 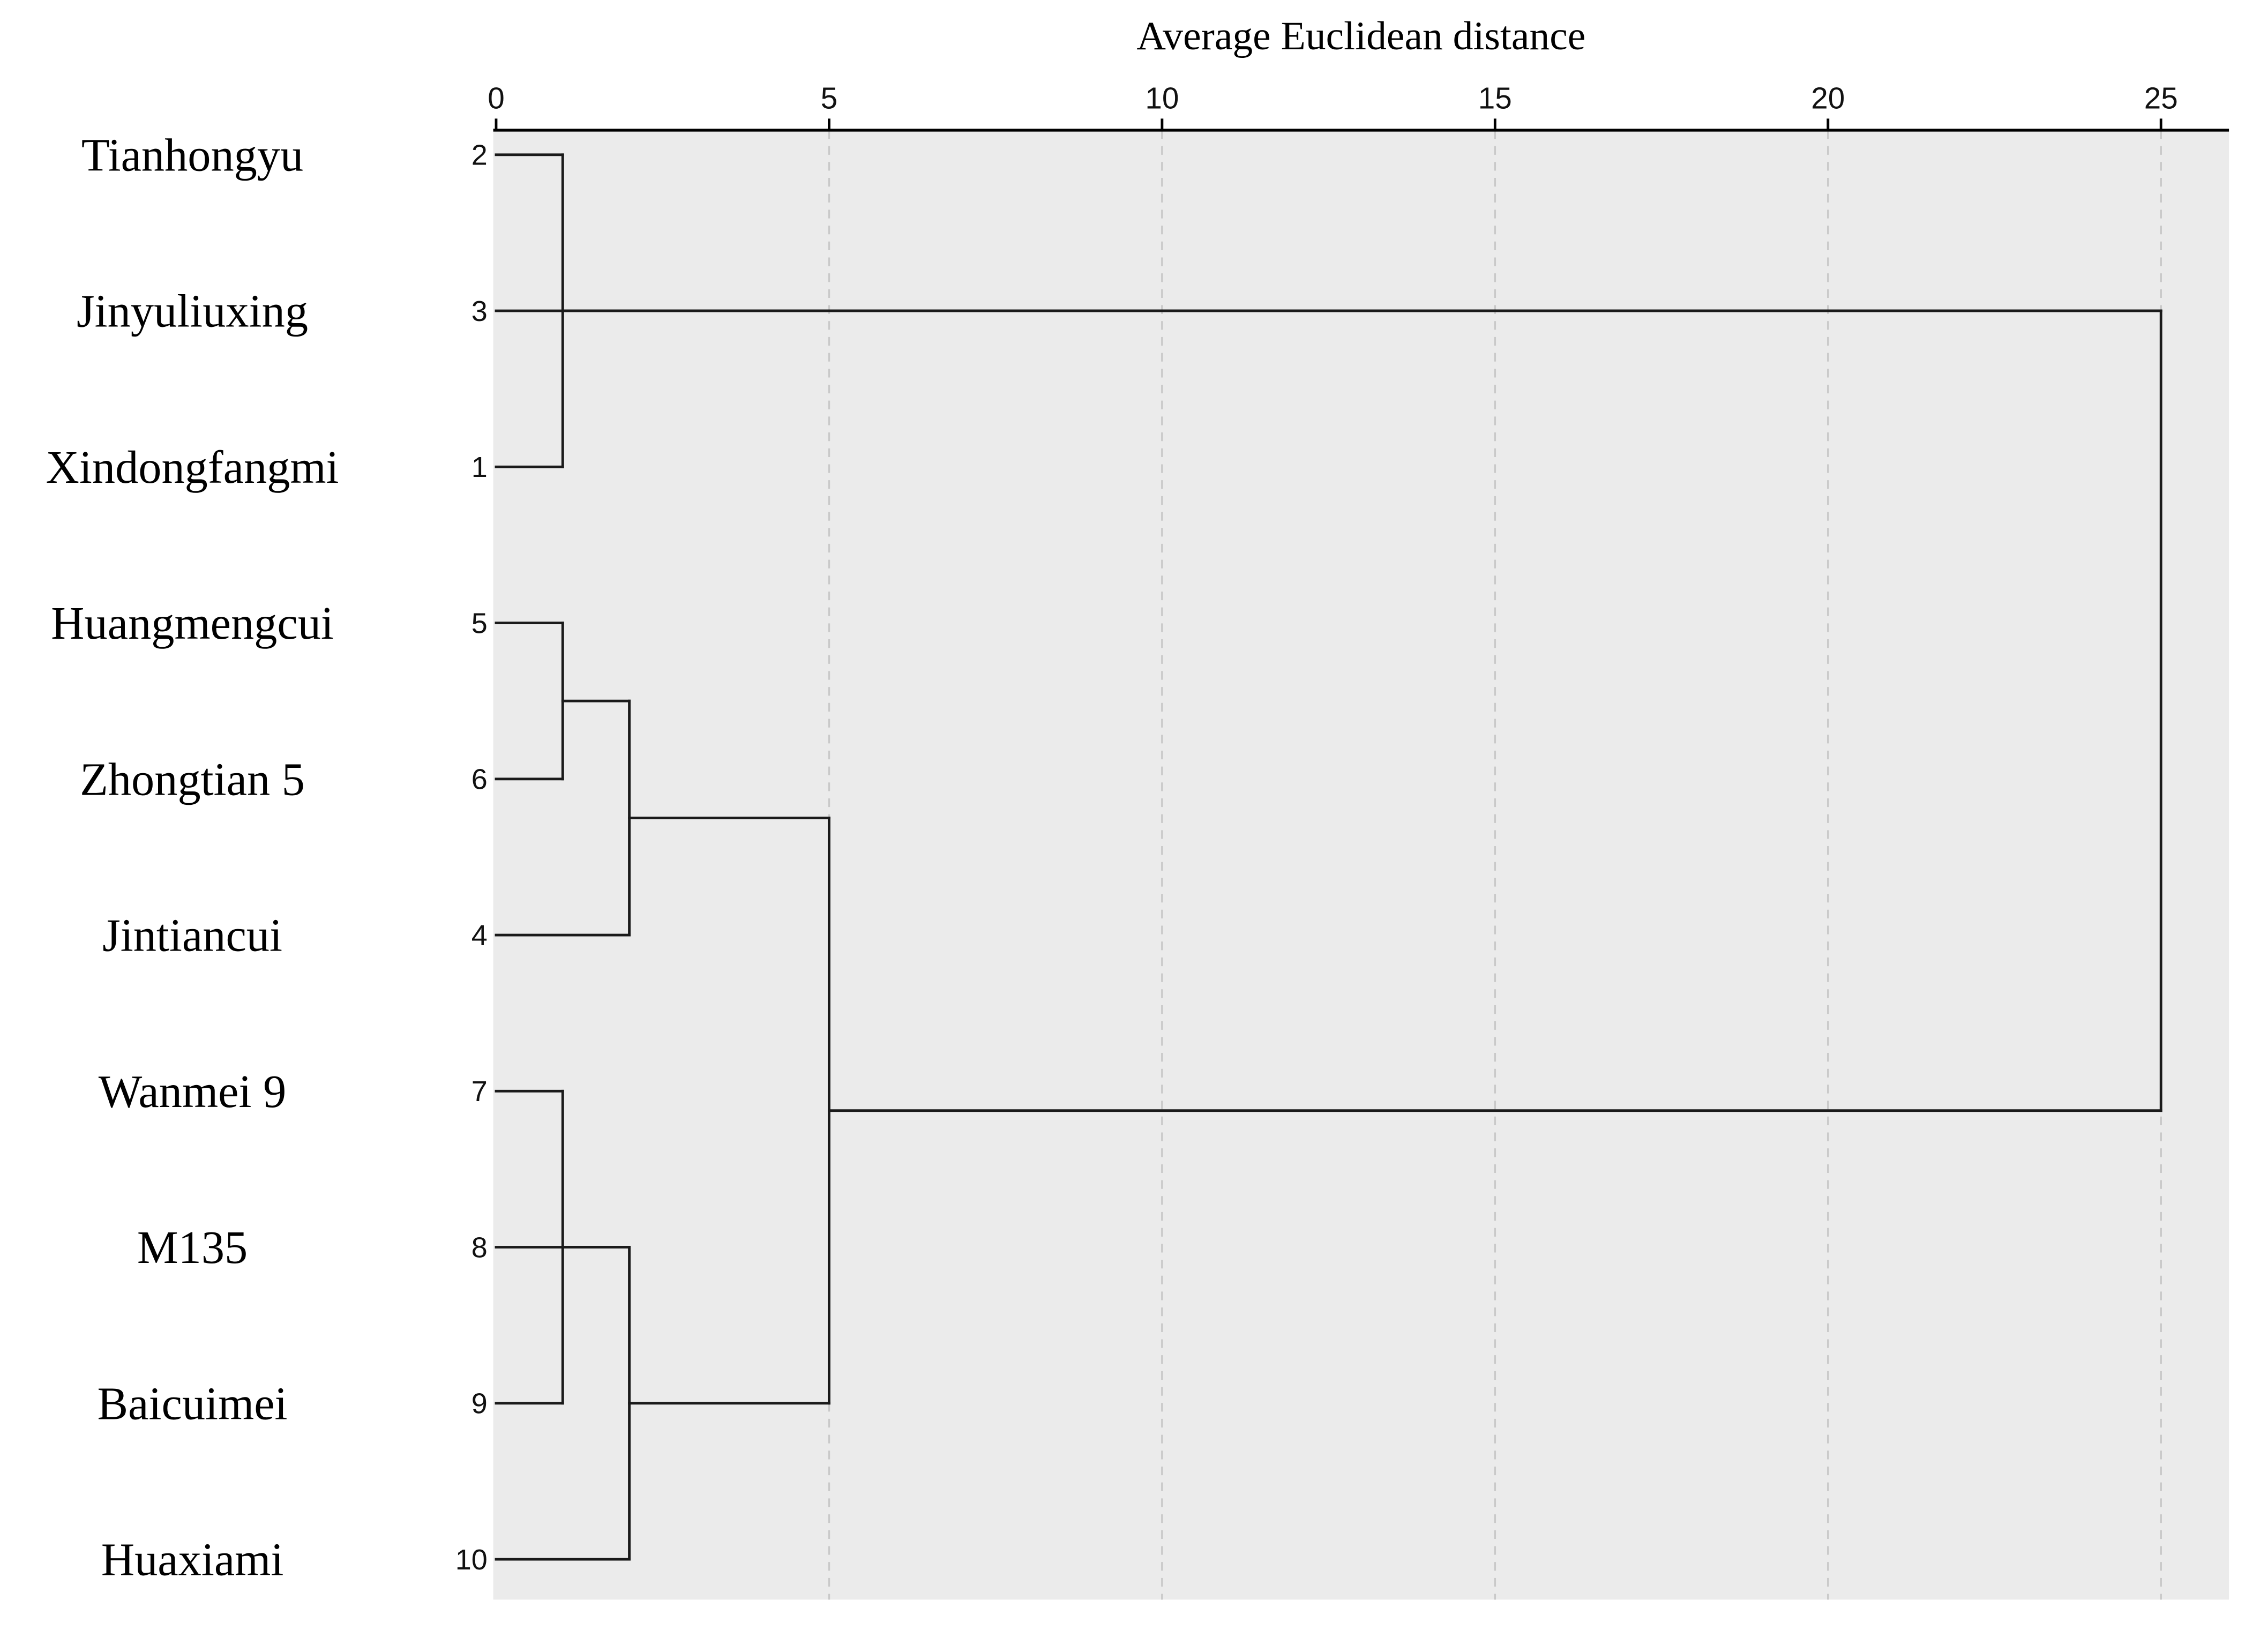 I want to click on x-axis-tick-label: 25, so click(x=2161, y=98).